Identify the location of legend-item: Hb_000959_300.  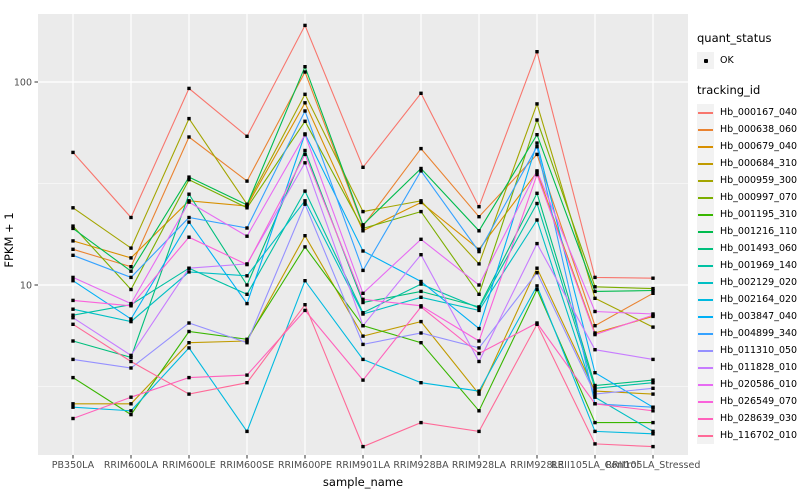
(748, 180).